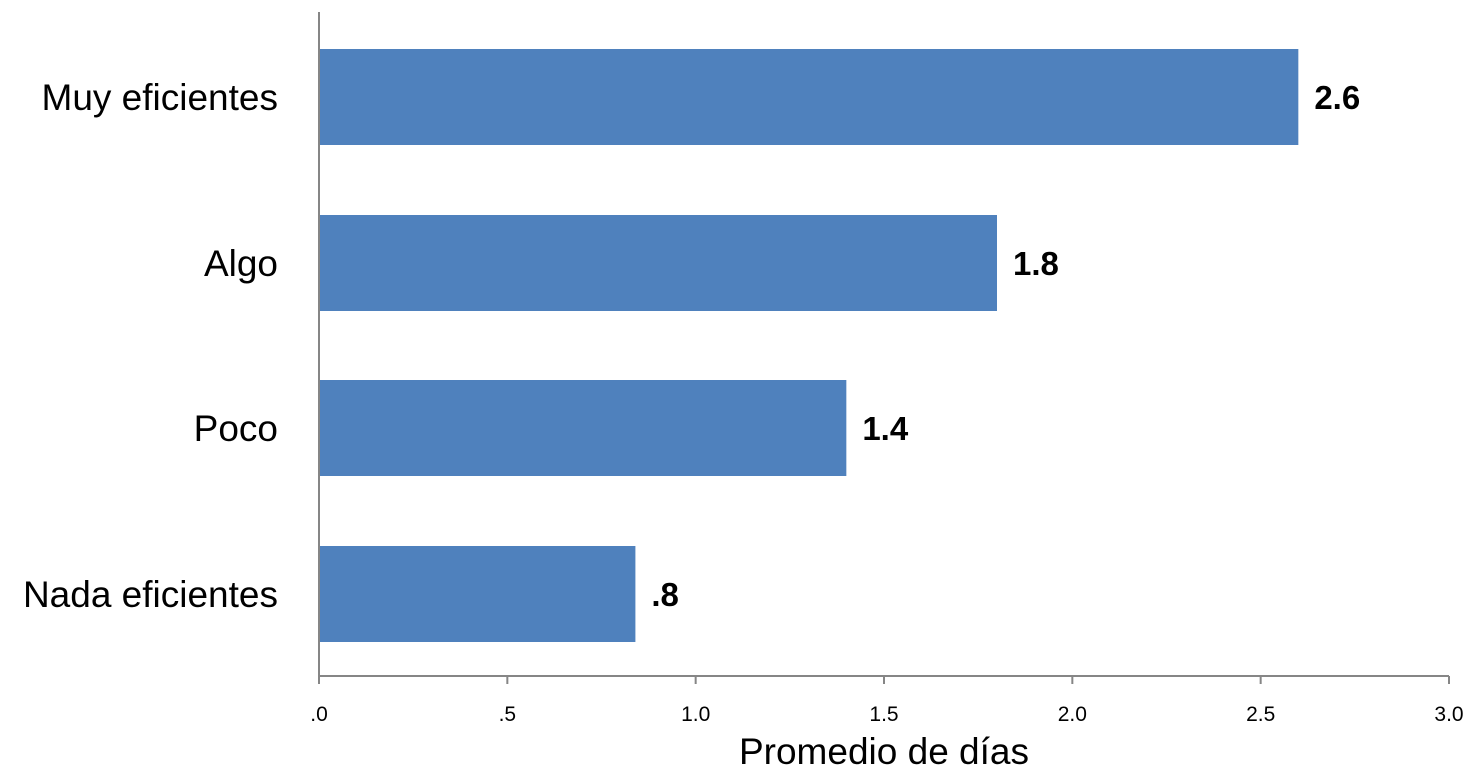 This screenshot has height=778, width=1473. I want to click on category-label: Poco, so click(236, 428).